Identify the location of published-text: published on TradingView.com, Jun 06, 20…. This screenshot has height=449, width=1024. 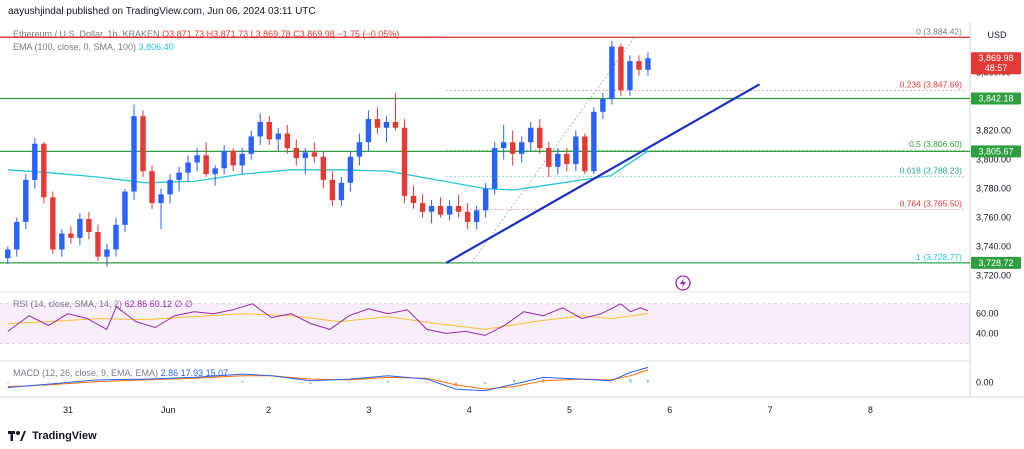
(191, 11).